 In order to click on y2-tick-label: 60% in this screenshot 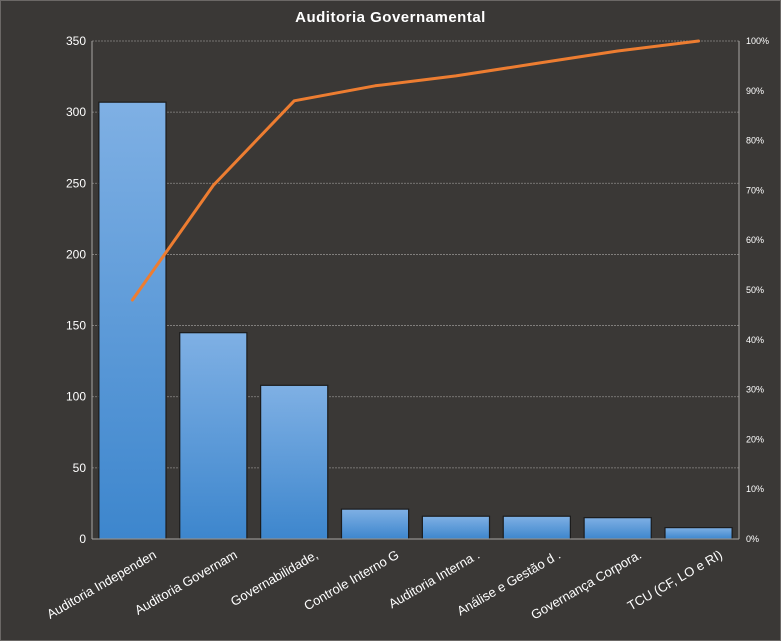, I will do `click(755, 240)`.